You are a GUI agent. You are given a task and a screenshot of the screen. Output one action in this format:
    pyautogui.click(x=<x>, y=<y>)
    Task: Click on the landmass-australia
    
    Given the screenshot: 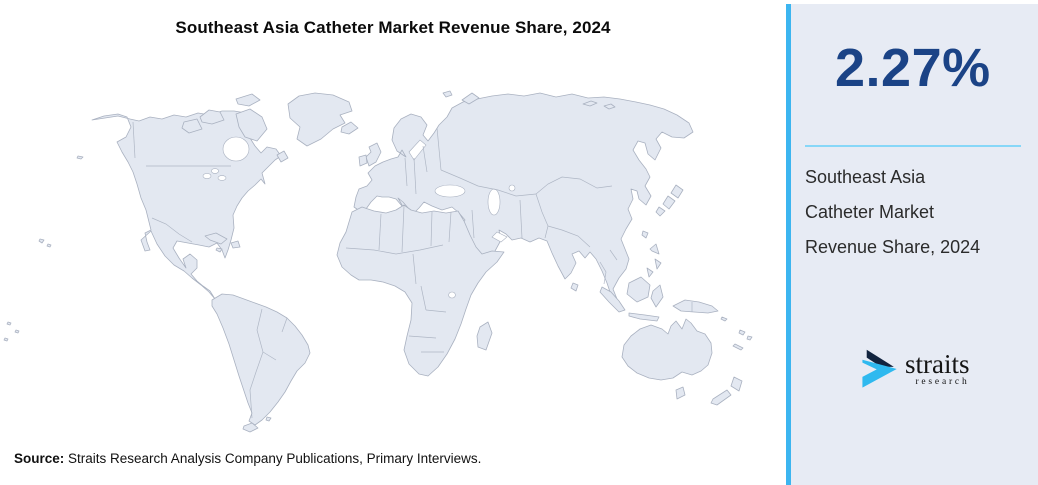 What is the action you would take?
    pyautogui.click(x=667, y=349)
    